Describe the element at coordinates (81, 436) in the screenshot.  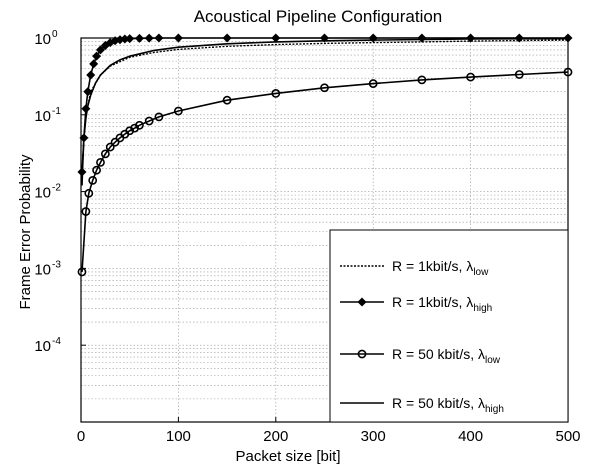
I see `x-tick-label: 0` at that location.